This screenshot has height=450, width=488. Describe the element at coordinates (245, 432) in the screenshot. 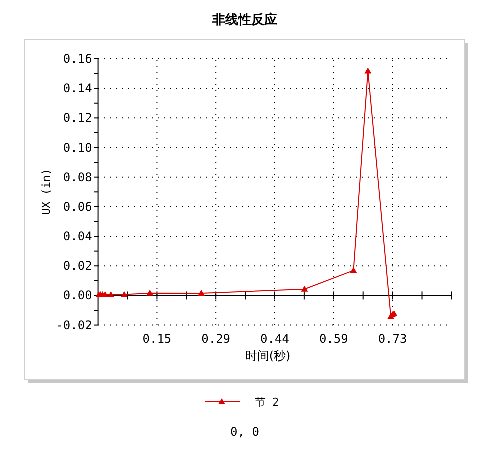

I see `text: 0, 0` at that location.